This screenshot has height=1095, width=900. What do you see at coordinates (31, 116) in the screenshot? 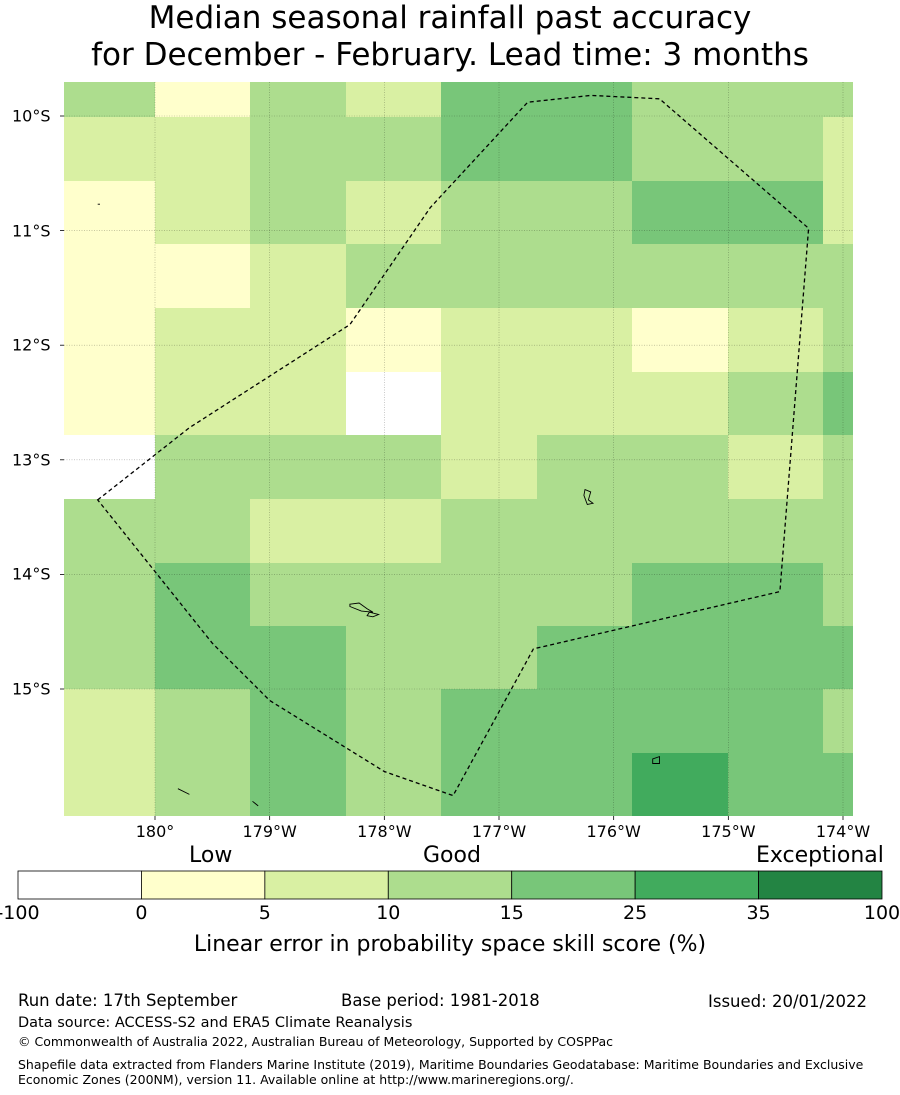
I see `y-tick-label: 10°S` at bounding box center [31, 116].